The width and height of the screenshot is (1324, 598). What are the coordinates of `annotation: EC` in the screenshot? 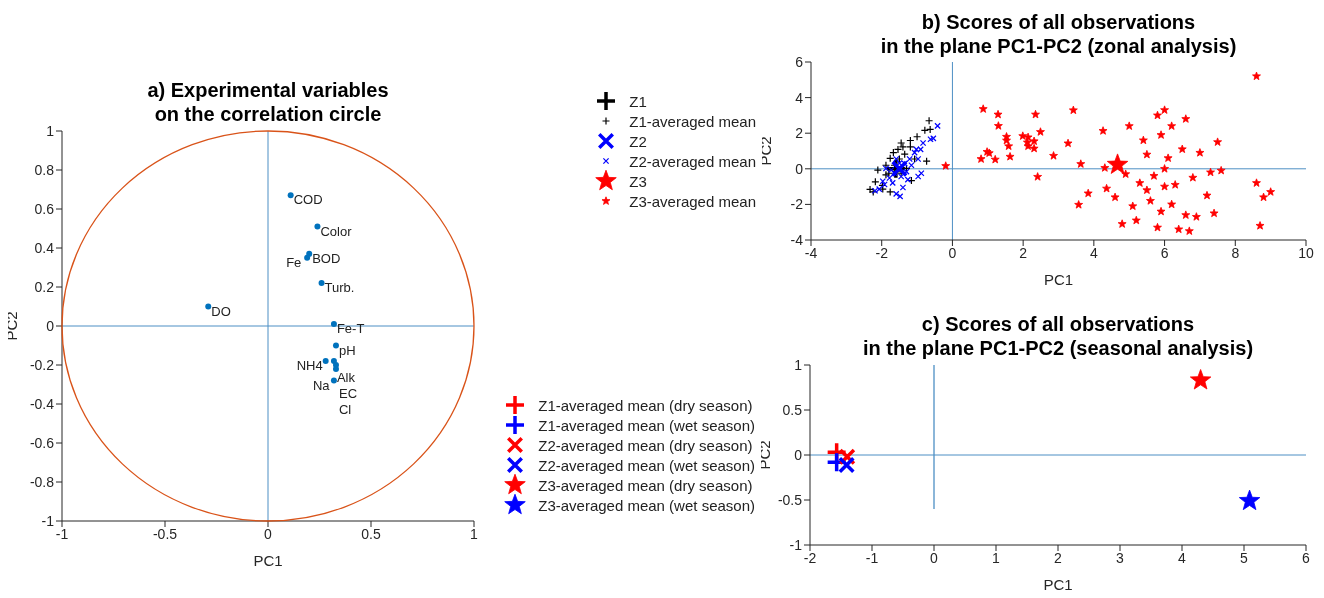 It's located at (348, 393).